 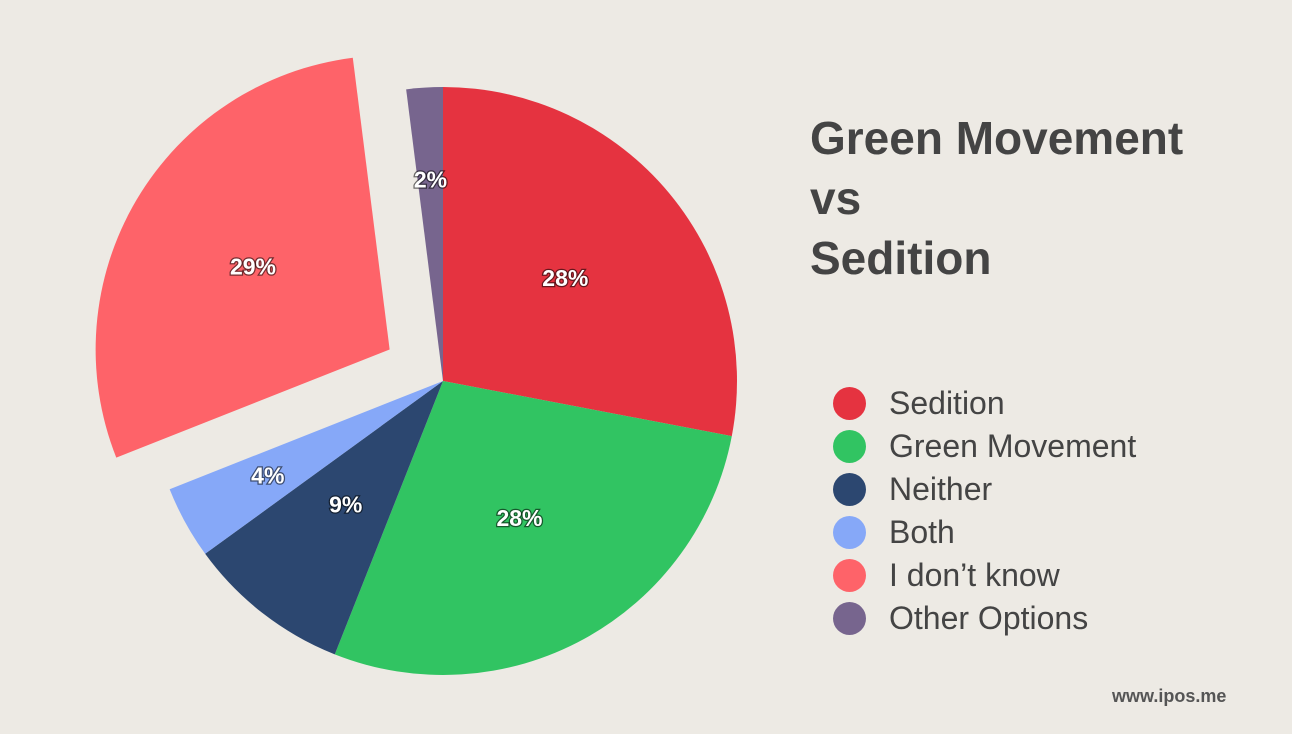 What do you see at coordinates (901, 258) in the screenshot?
I see `chart-title-line: Sedition` at bounding box center [901, 258].